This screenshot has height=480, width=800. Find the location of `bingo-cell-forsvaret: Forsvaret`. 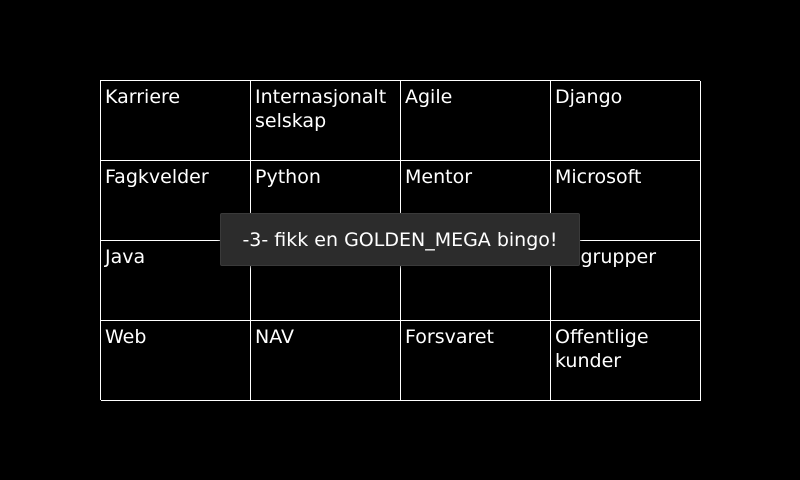

bingo-cell-forsvaret: Forsvaret is located at coordinates (476, 361).